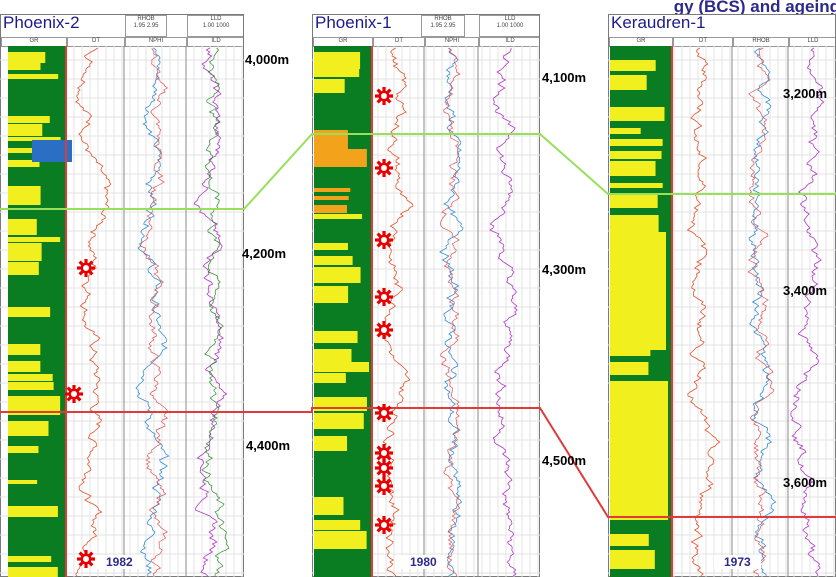  Describe the element at coordinates (267, 59) in the screenshot. I see `depth-label: 4,000m` at that location.